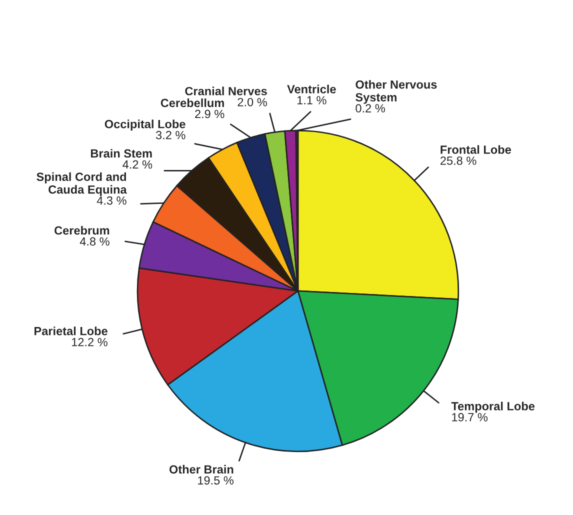 This screenshot has height=515, width=573. I want to click on data-label: 4.8 %, so click(95, 241).